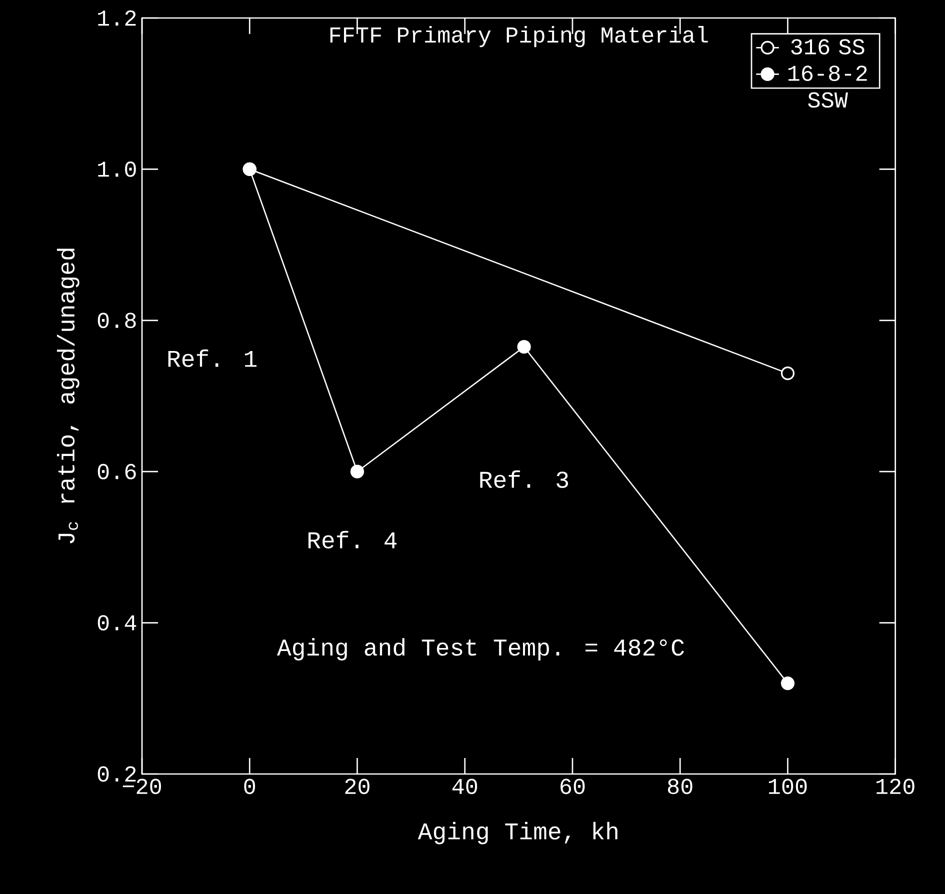 The width and height of the screenshot is (945, 894). Describe the element at coordinates (572, 786) in the screenshot. I see `x-tick-label: 60` at that location.